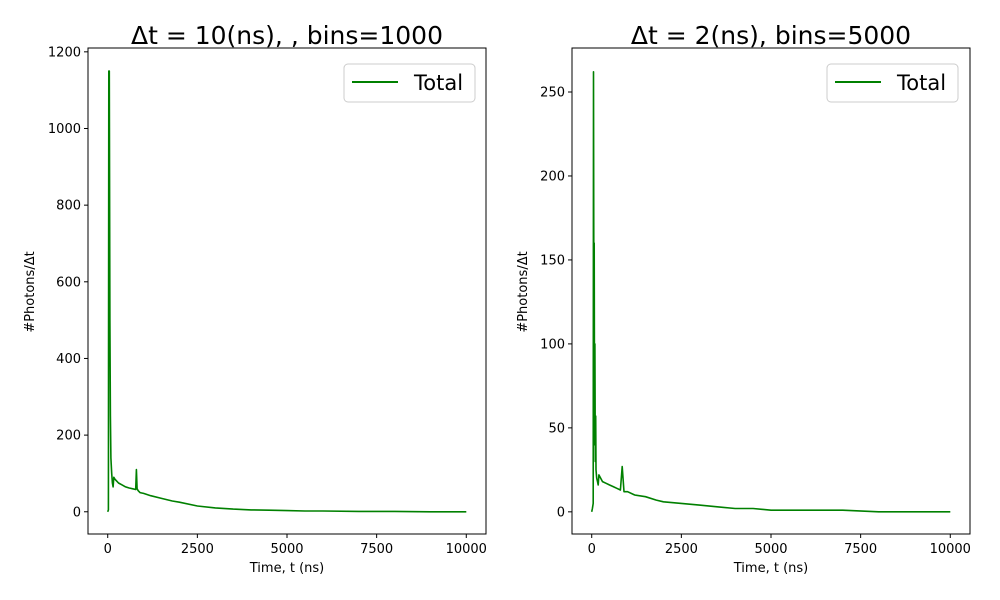 This screenshot has width=1000, height=600. I want to click on y-tick-label: 1200, so click(64, 52).